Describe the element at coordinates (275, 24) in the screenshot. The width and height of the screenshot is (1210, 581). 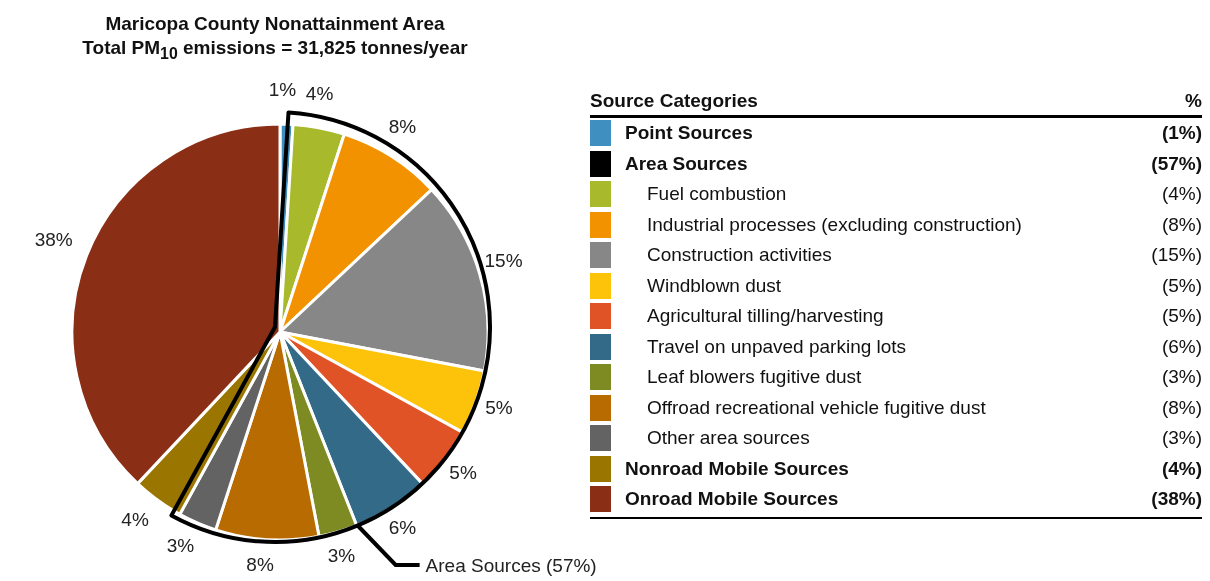
I see `chart-title: Maricopa County Nonattainment Area` at that location.